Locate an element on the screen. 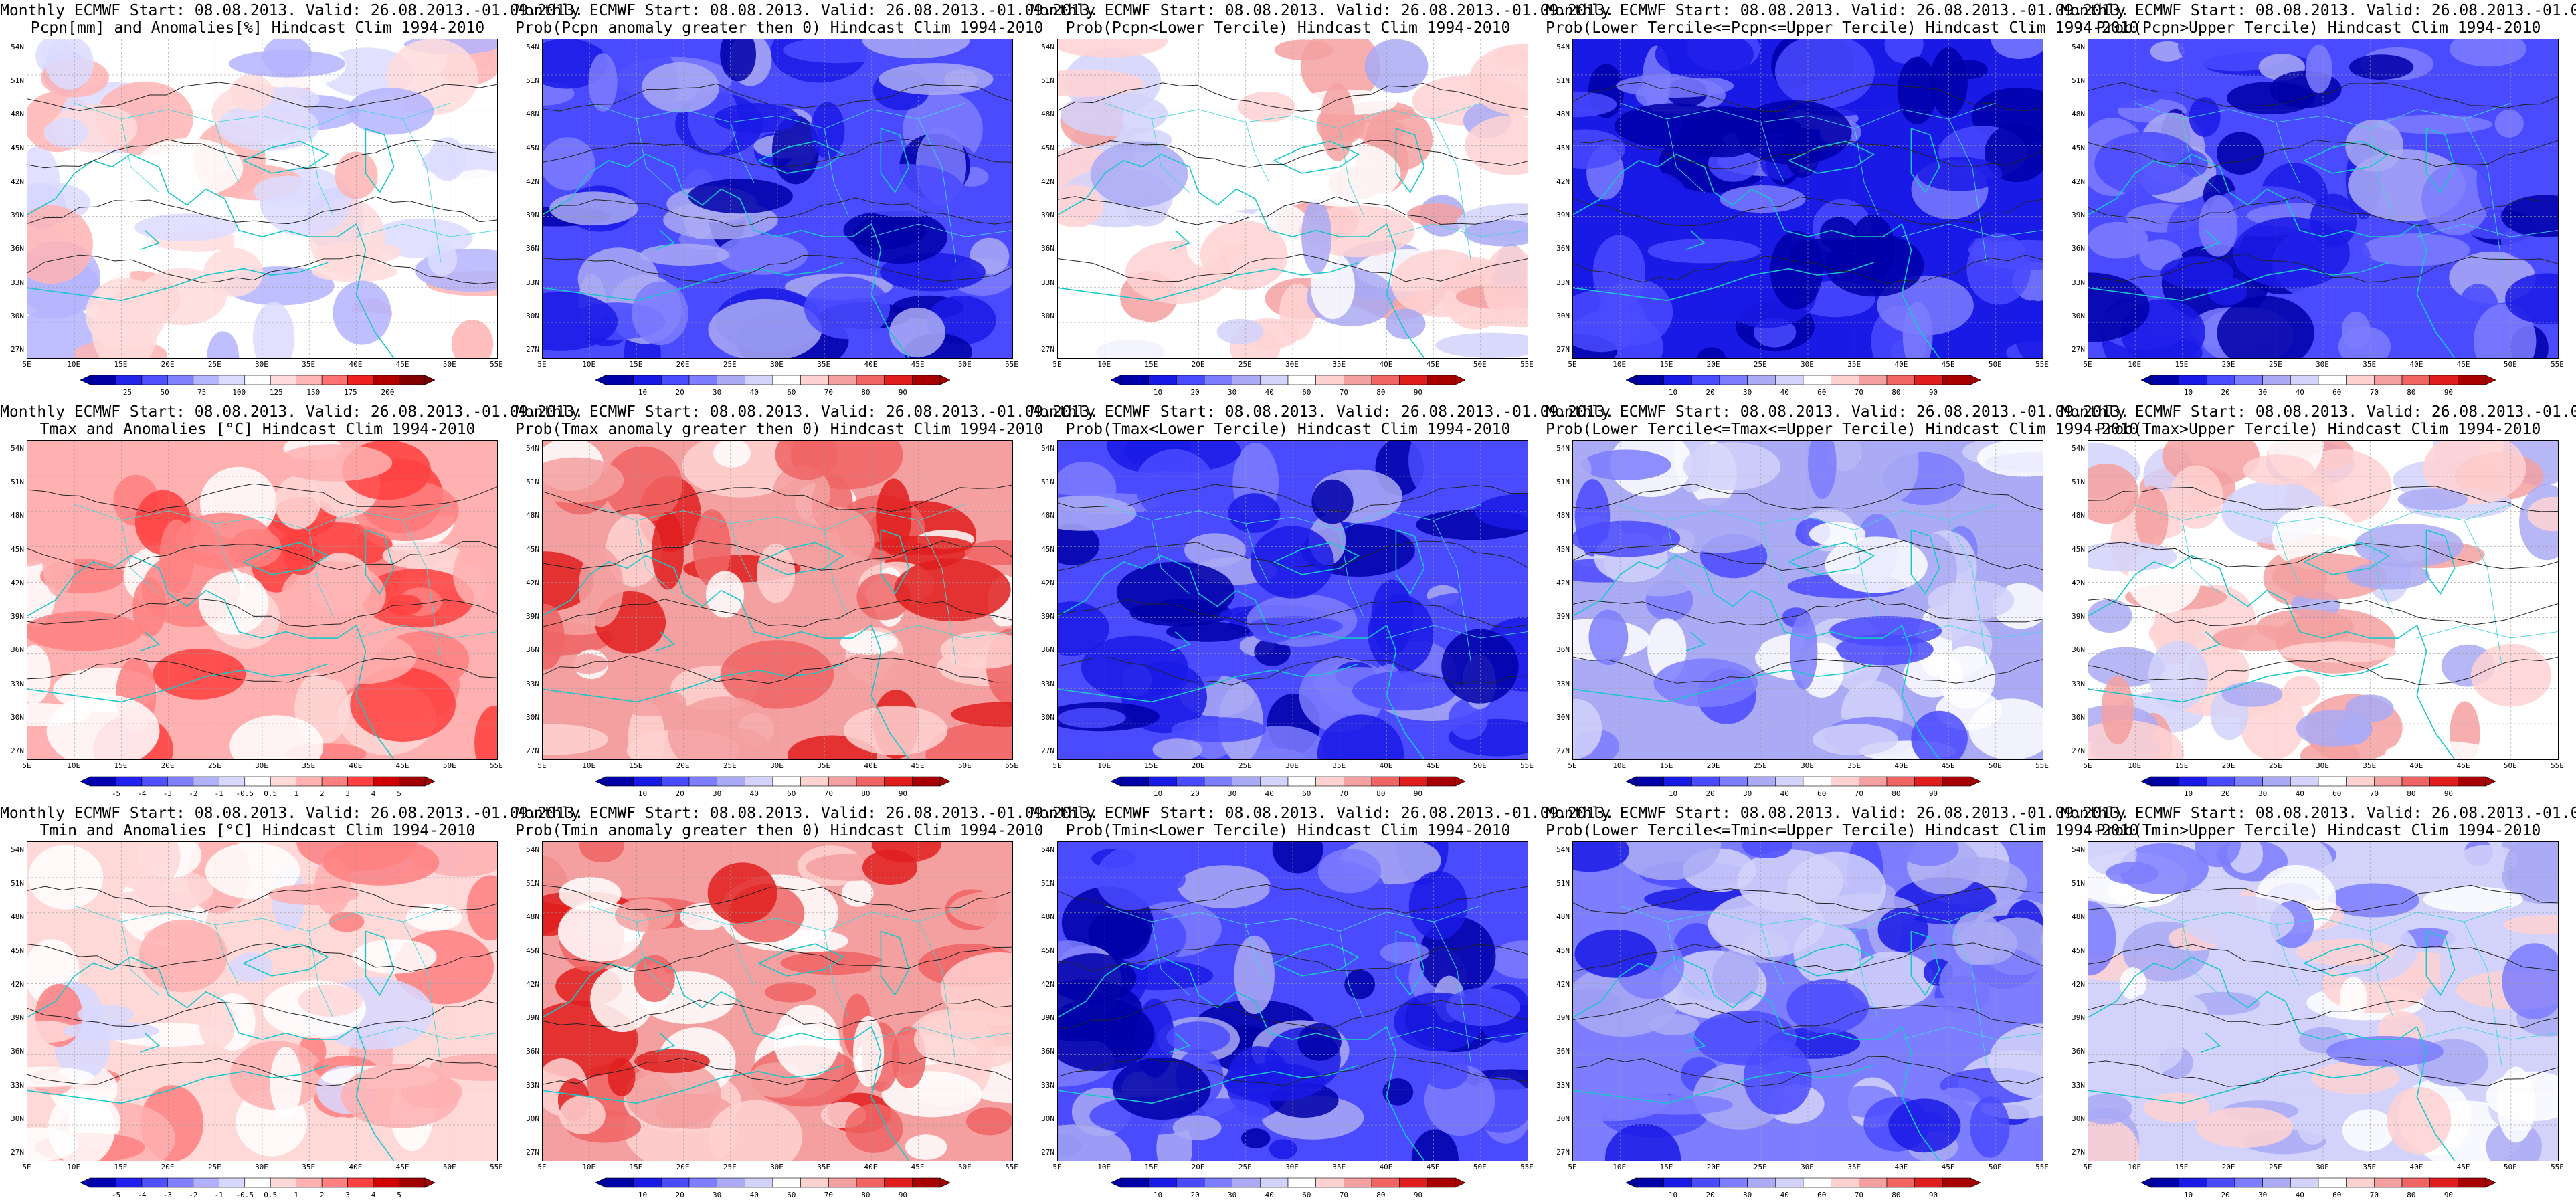 The height and width of the screenshot is (1204, 2576). latitude-tick-label: 42N is located at coordinates (1047, 582).